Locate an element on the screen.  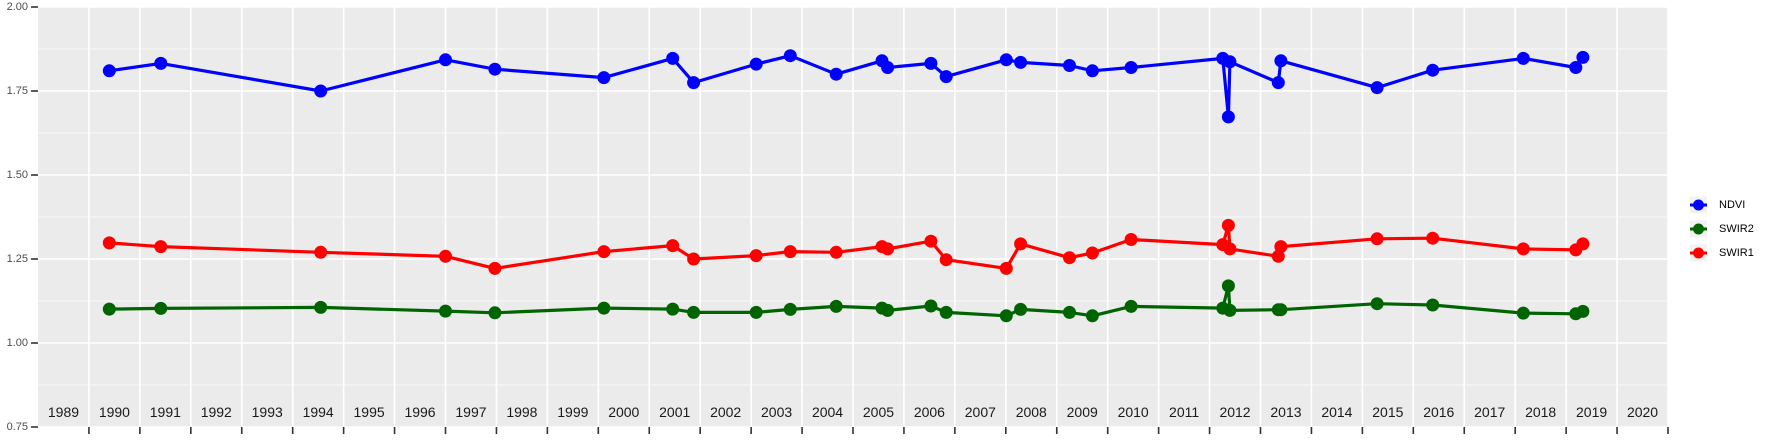
x-tick-label: 2015 is located at coordinates (1387, 412).